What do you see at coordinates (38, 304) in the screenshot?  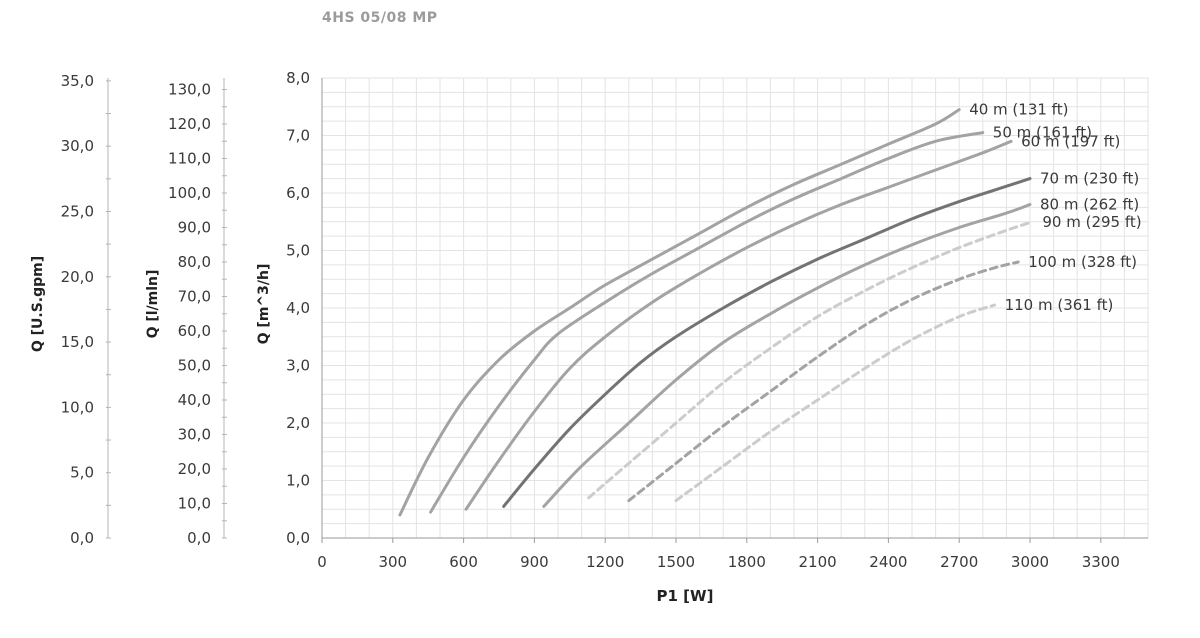 I see `y-axis-title-usgpm: Q [U.S.gpm]` at bounding box center [38, 304].